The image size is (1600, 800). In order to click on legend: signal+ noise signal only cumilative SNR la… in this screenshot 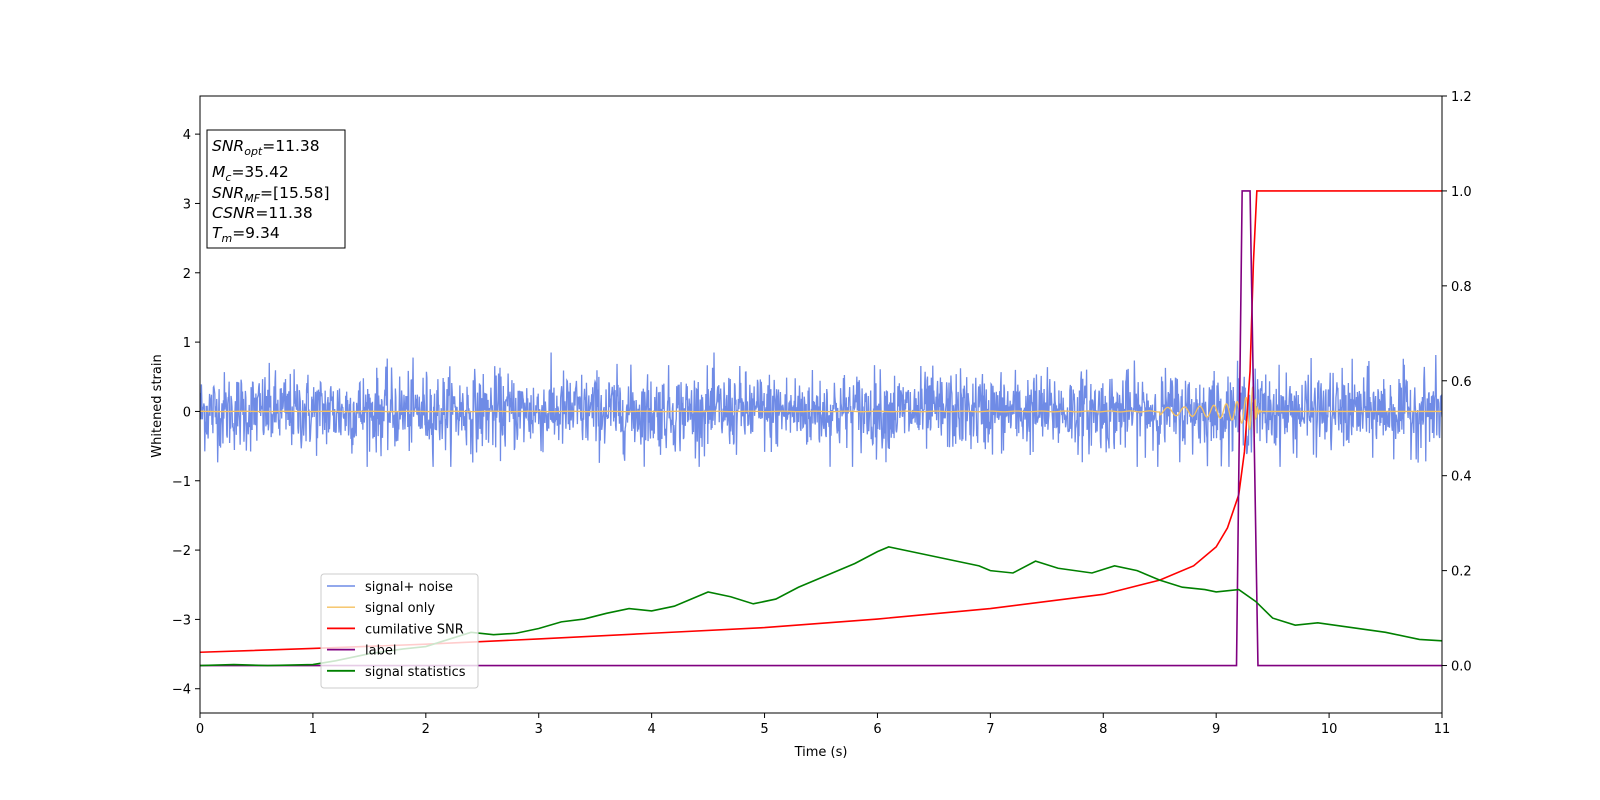, I will do `click(399, 631)`.